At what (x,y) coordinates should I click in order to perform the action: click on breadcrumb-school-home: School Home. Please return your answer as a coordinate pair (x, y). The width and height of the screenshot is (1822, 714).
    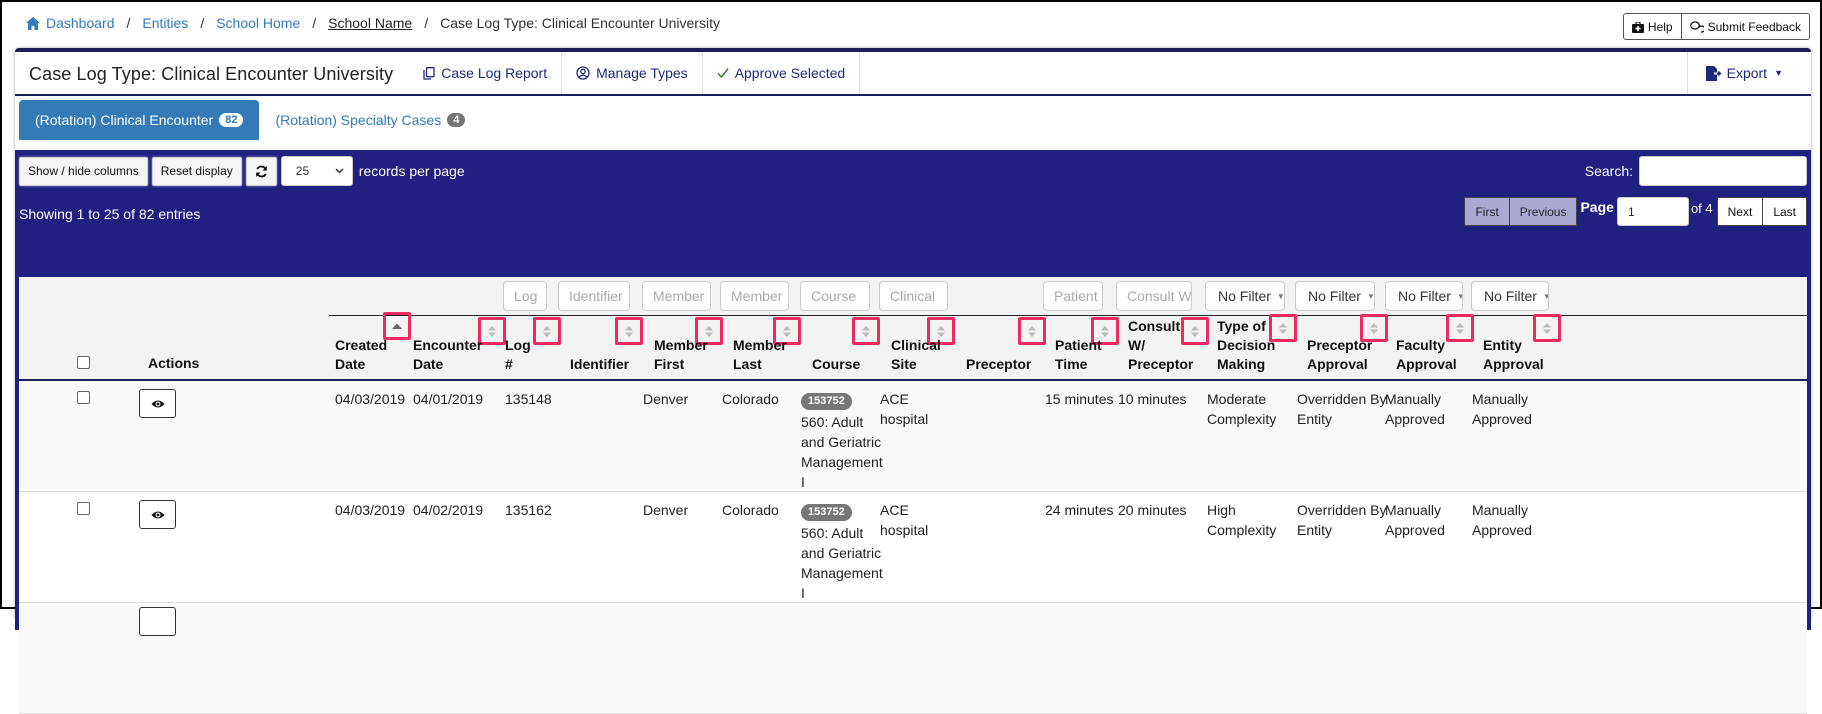
    Looking at the image, I should click on (258, 23).